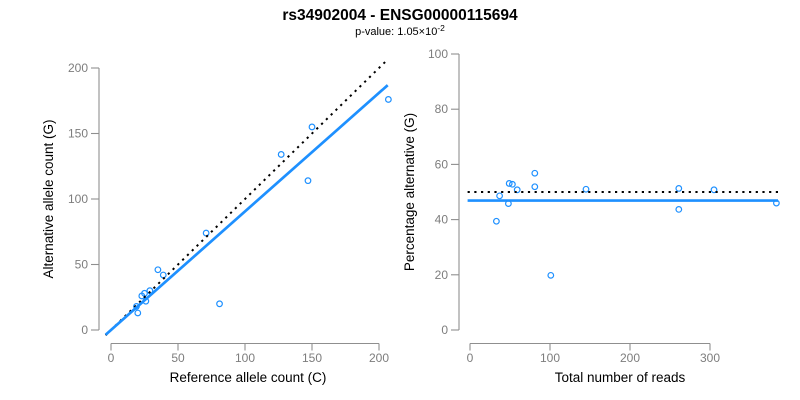 The image size is (800, 400). Describe the element at coordinates (312, 358) in the screenshot. I see `x-tick-label: 150` at that location.